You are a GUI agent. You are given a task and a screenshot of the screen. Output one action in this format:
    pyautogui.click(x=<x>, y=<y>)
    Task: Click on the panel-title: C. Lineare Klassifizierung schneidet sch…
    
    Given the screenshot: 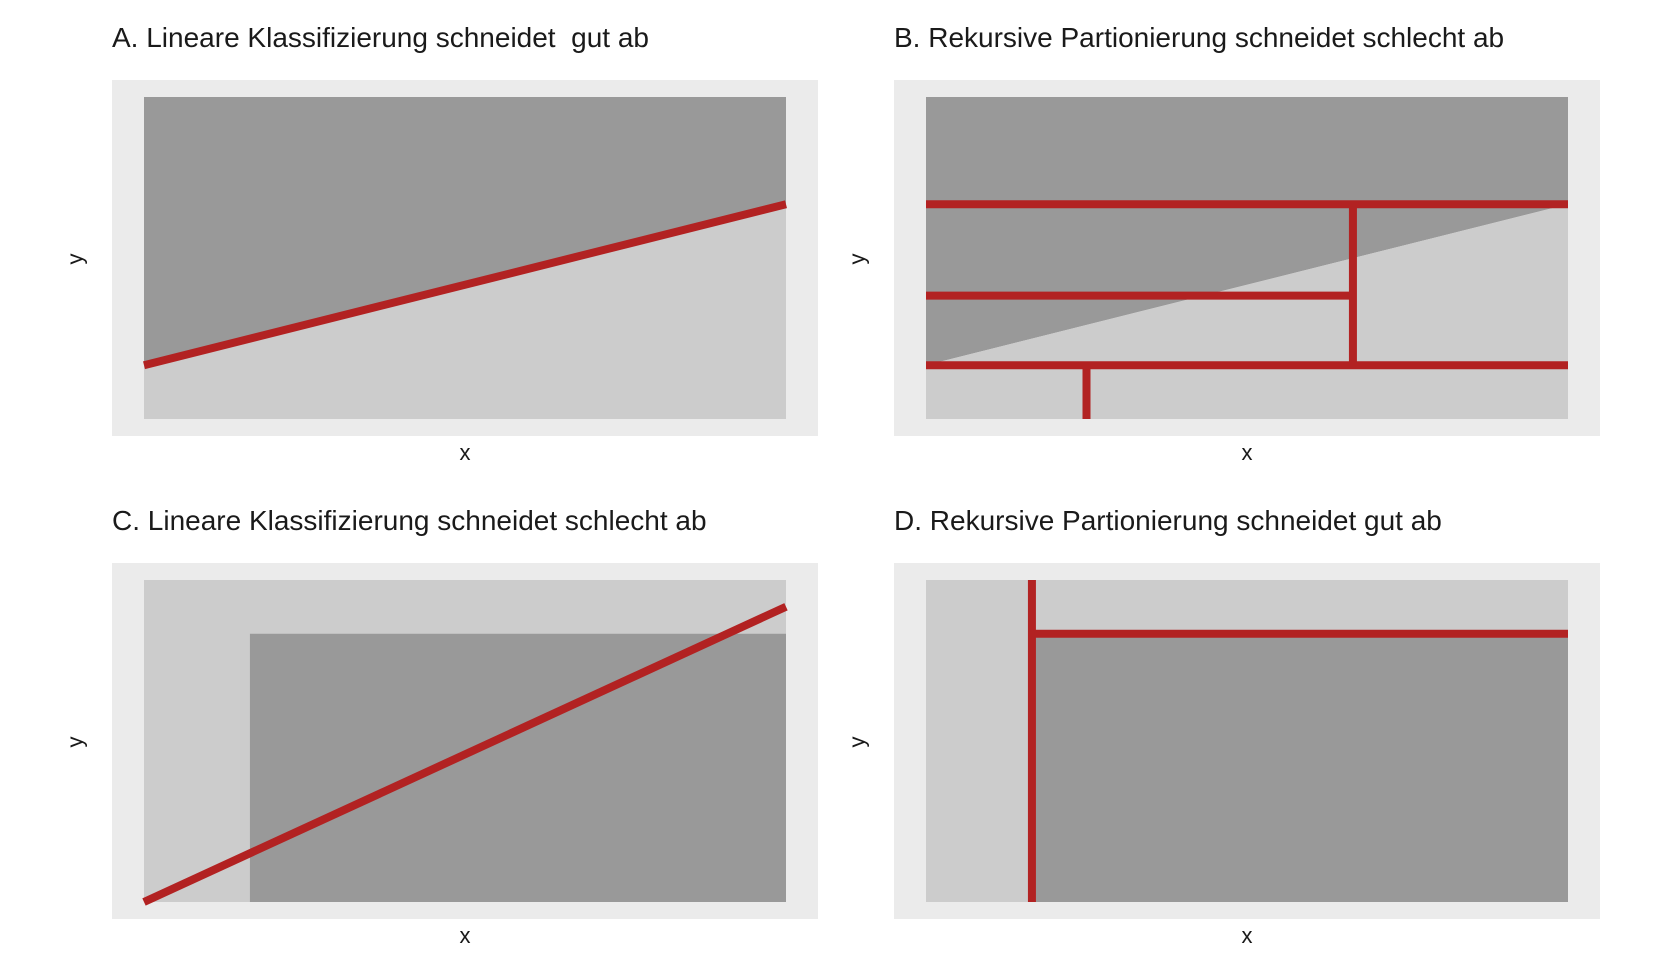 What is the action you would take?
    pyautogui.click(x=409, y=520)
    